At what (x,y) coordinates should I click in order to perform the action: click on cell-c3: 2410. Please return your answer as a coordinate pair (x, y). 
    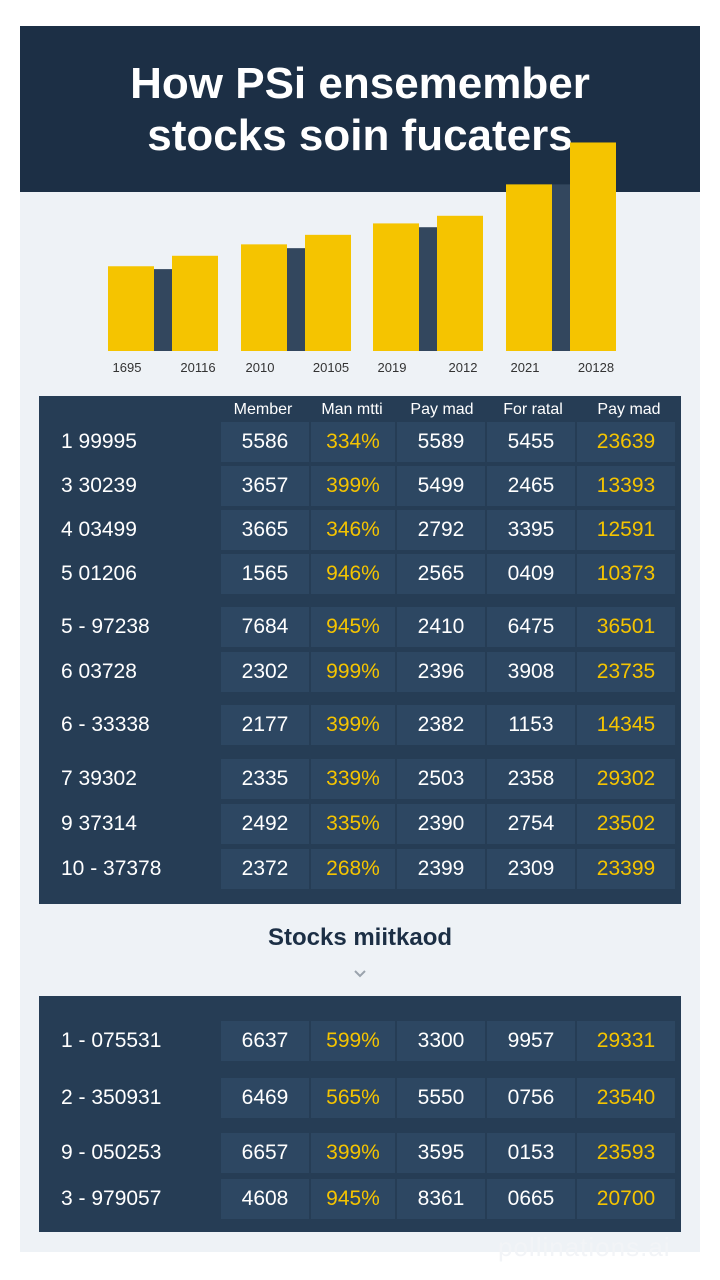
    Looking at the image, I should click on (441, 627).